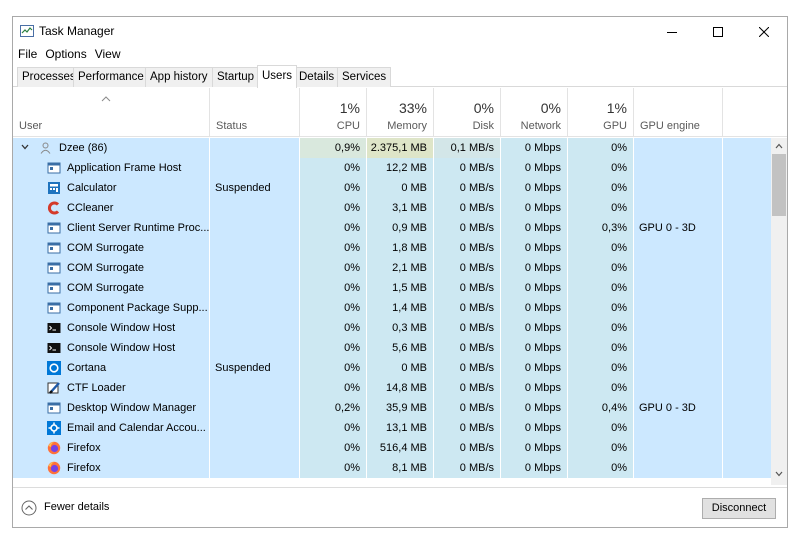  What do you see at coordinates (236, 77) in the screenshot?
I see `tab-startup: Startup` at bounding box center [236, 77].